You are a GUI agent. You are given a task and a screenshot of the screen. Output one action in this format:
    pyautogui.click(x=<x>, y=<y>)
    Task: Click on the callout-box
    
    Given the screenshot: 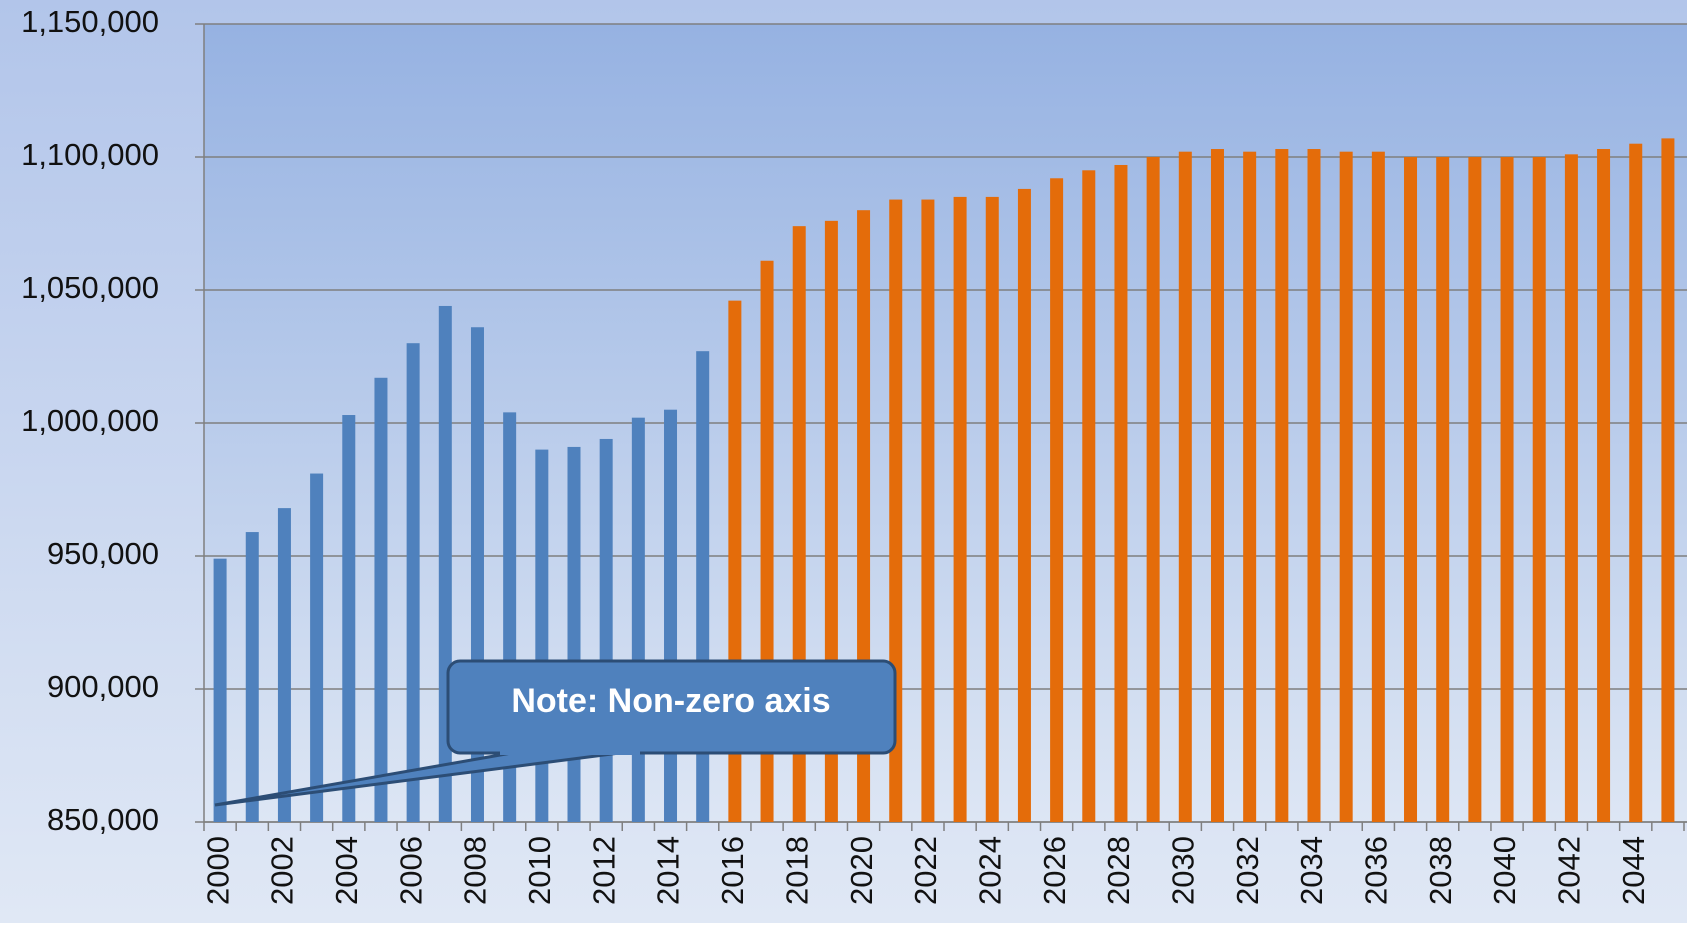 What is the action you would take?
    pyautogui.click(x=671, y=707)
    